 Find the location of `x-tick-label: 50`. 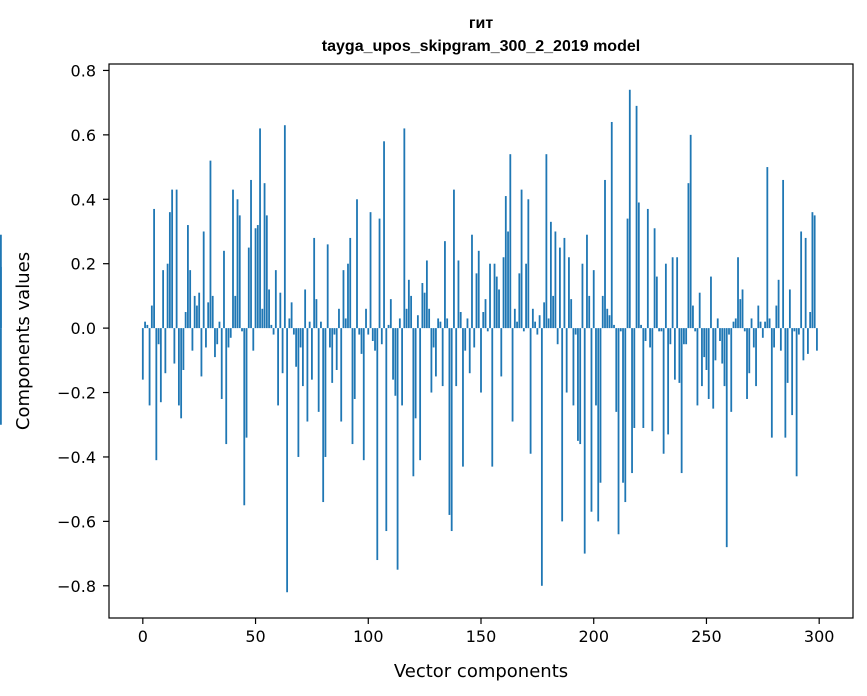

x-tick-label: 50 is located at coordinates (255, 636).